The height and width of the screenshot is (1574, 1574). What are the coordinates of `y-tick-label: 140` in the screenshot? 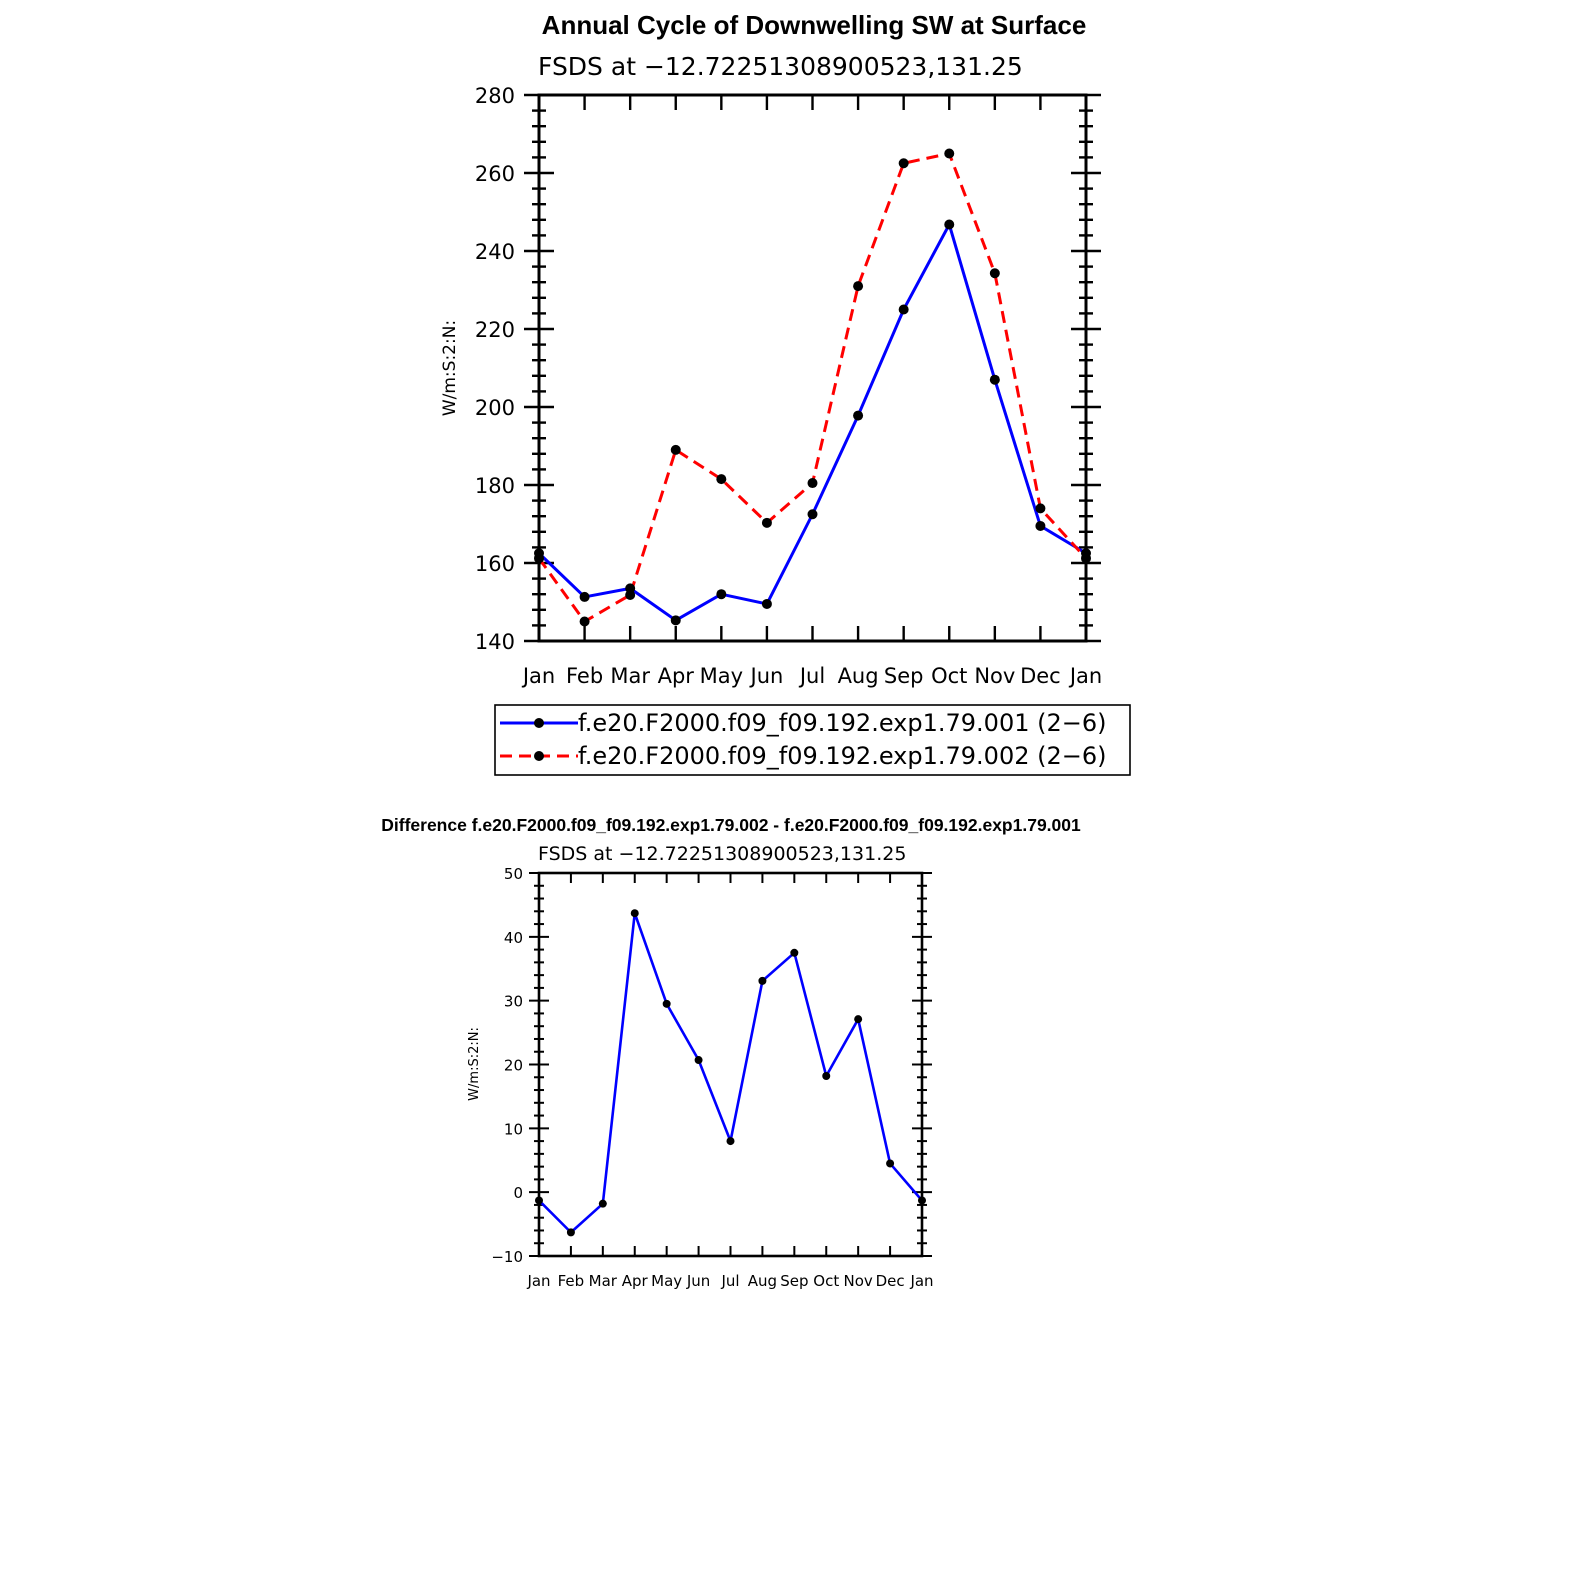 It's located at (495, 642).